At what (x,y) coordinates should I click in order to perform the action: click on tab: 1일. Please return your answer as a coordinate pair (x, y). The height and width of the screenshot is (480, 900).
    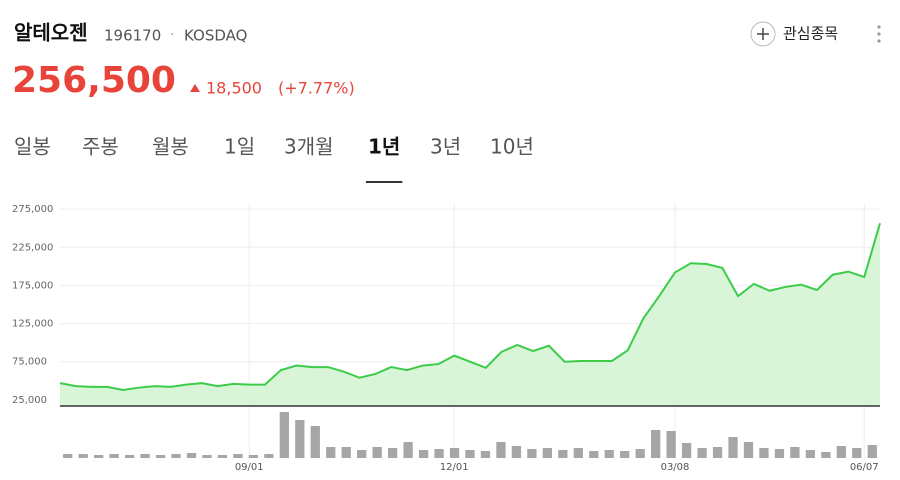
    Looking at the image, I should click on (239, 147).